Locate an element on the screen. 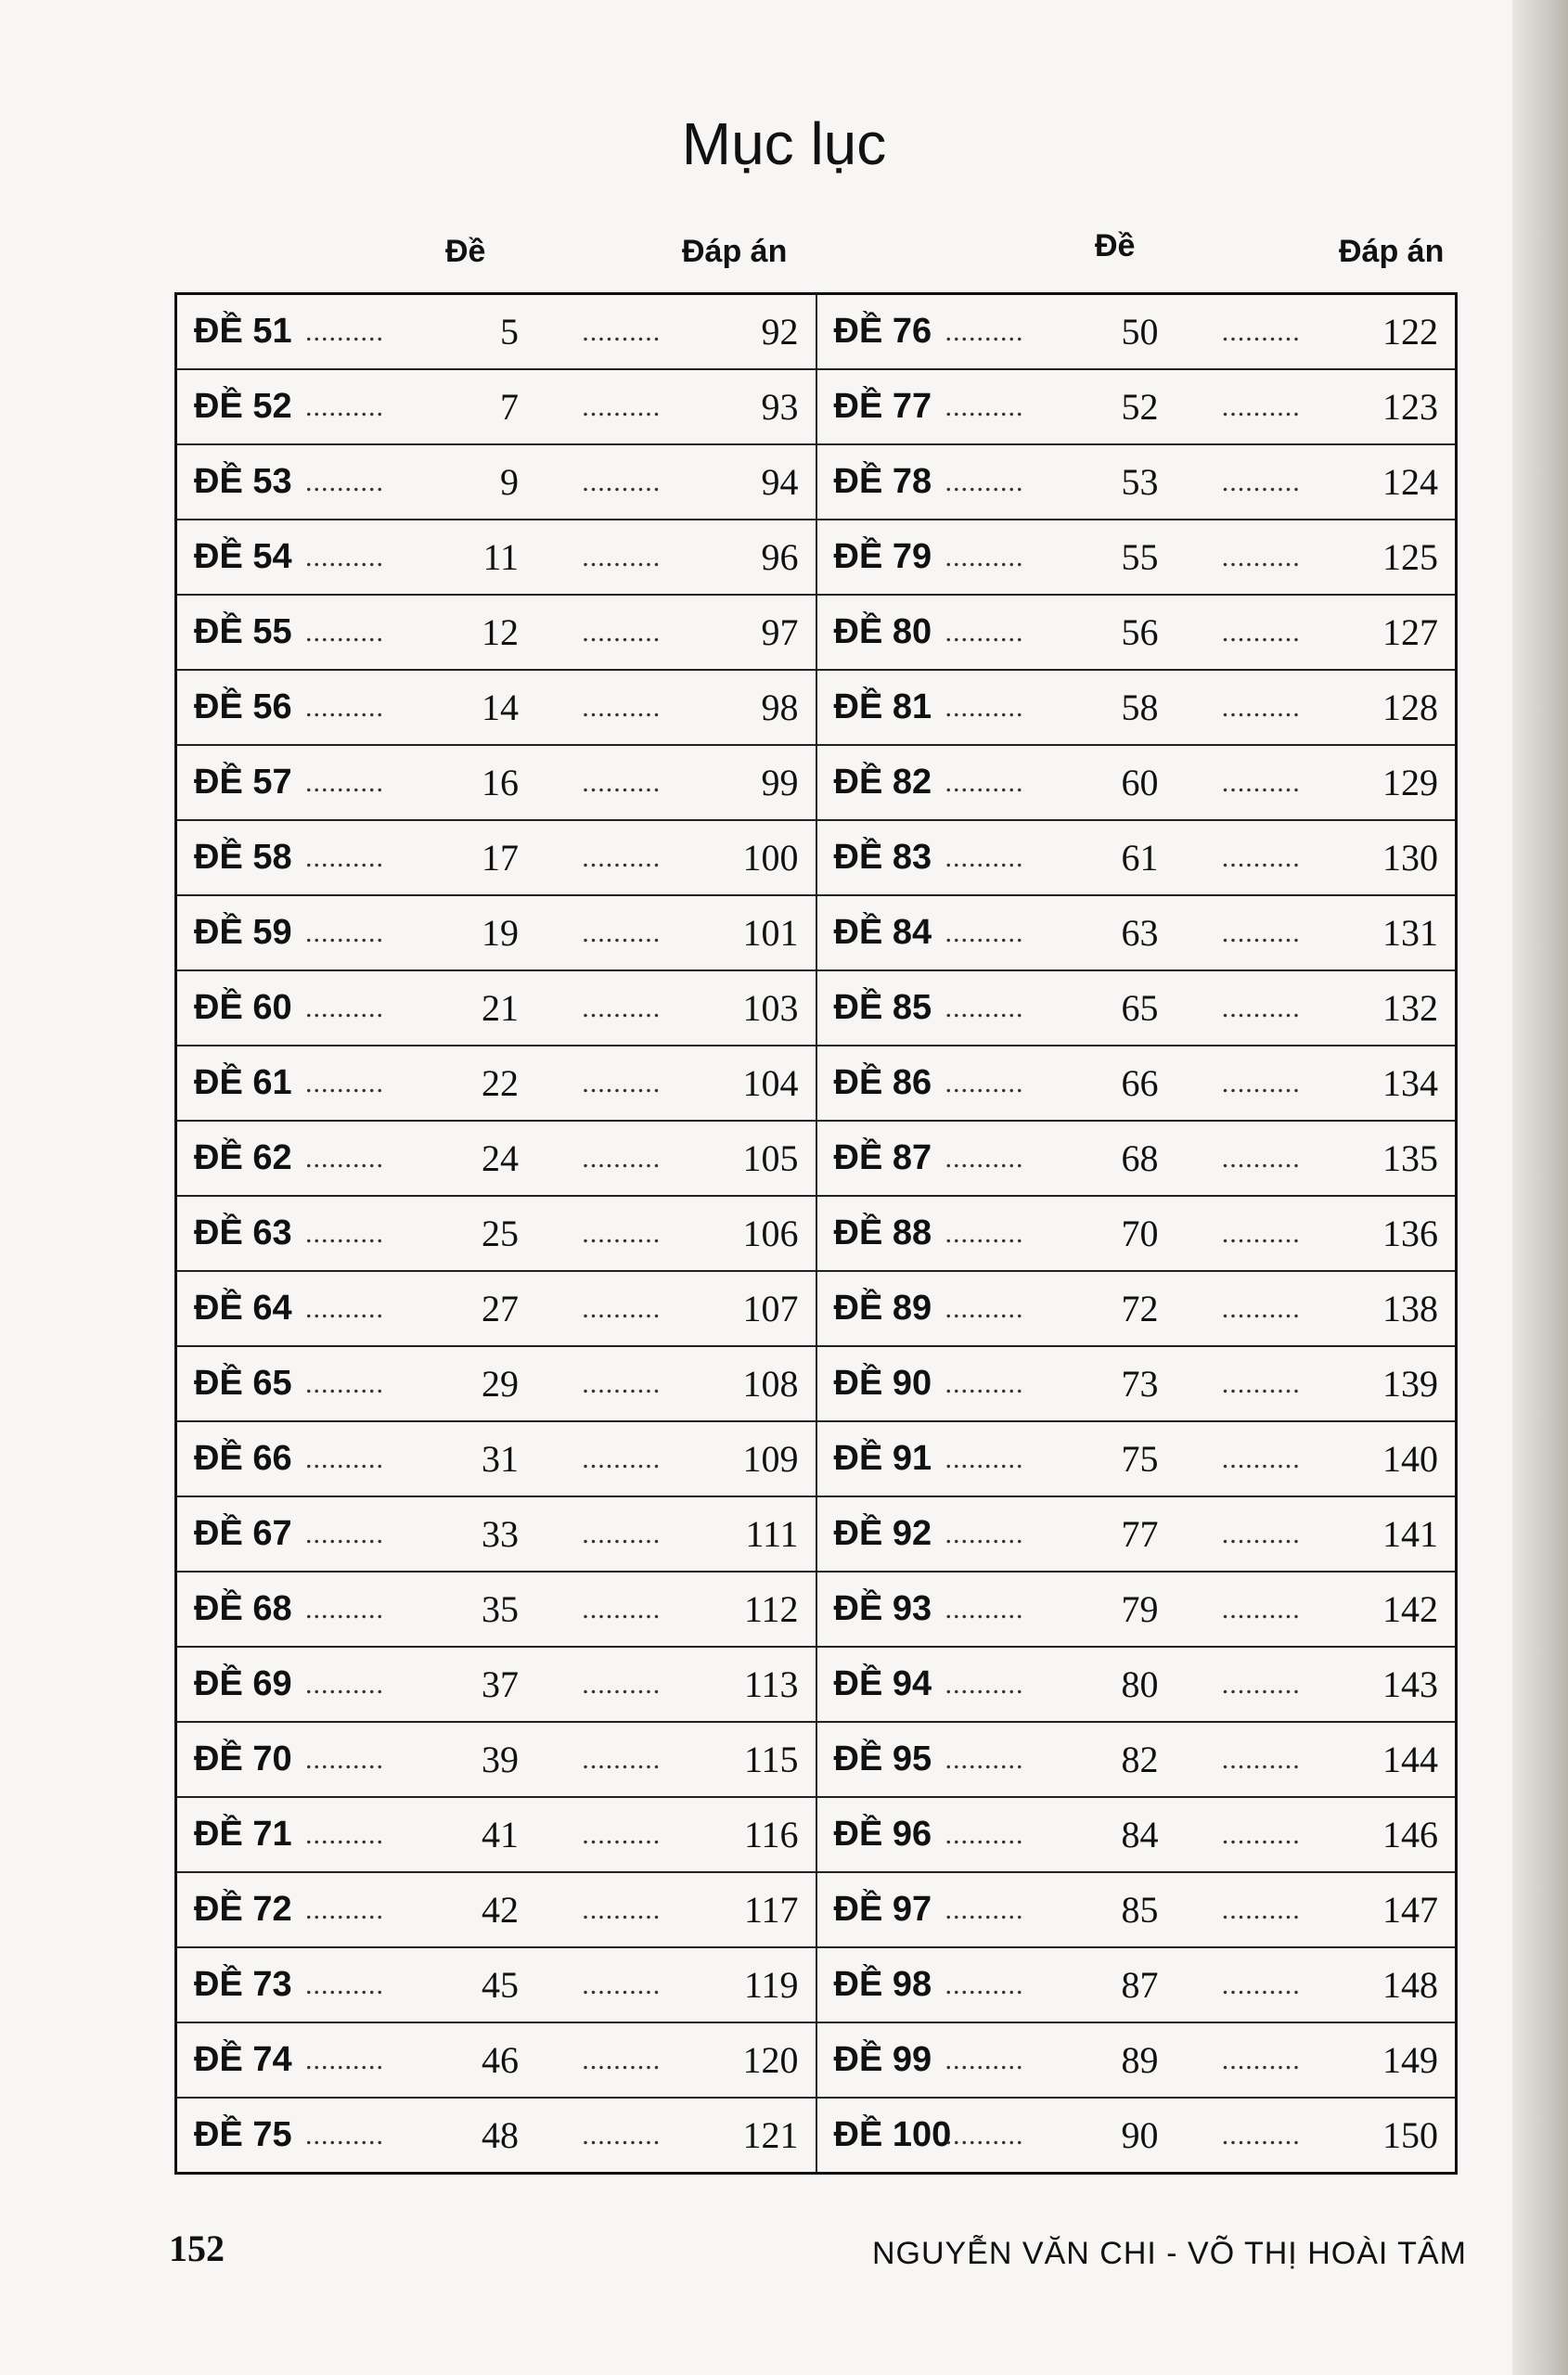 This screenshot has height=2375, width=1568. entry-label: ĐỀ 76 is located at coordinates (883, 331).